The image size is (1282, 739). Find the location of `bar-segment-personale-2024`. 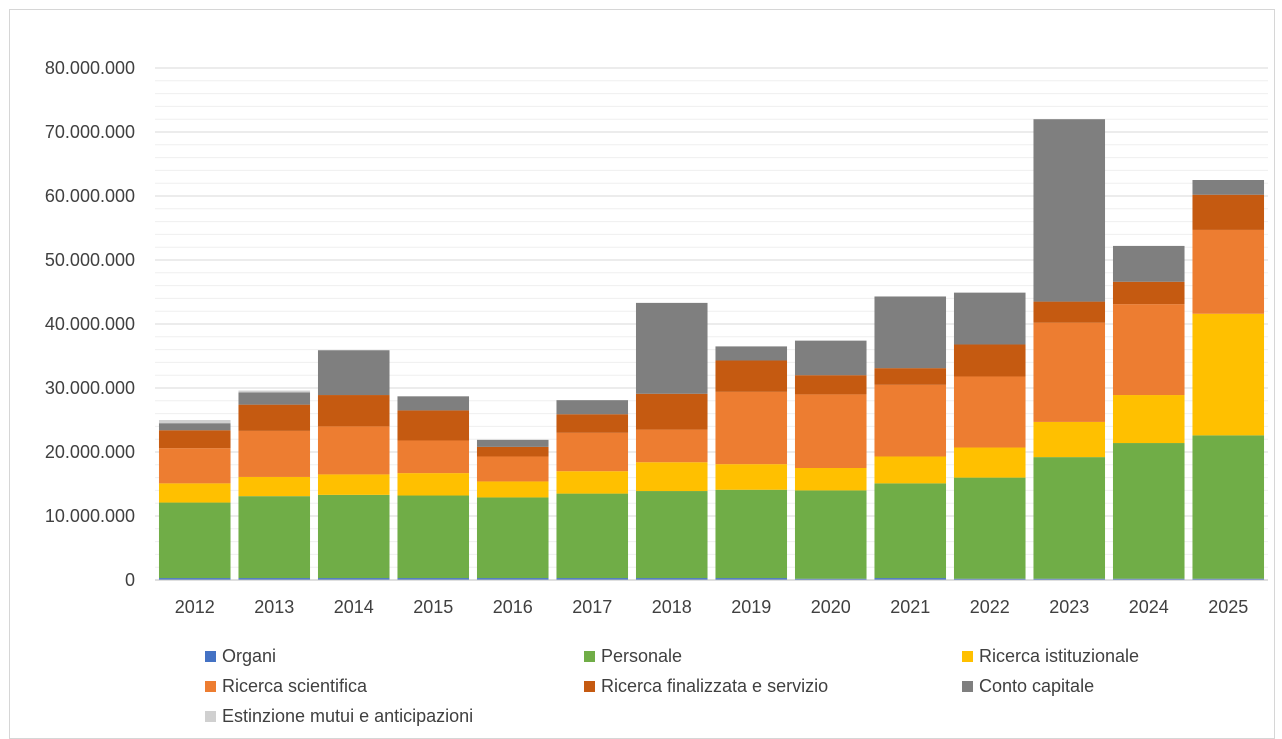

bar-segment-personale-2024 is located at coordinates (1148, 511).